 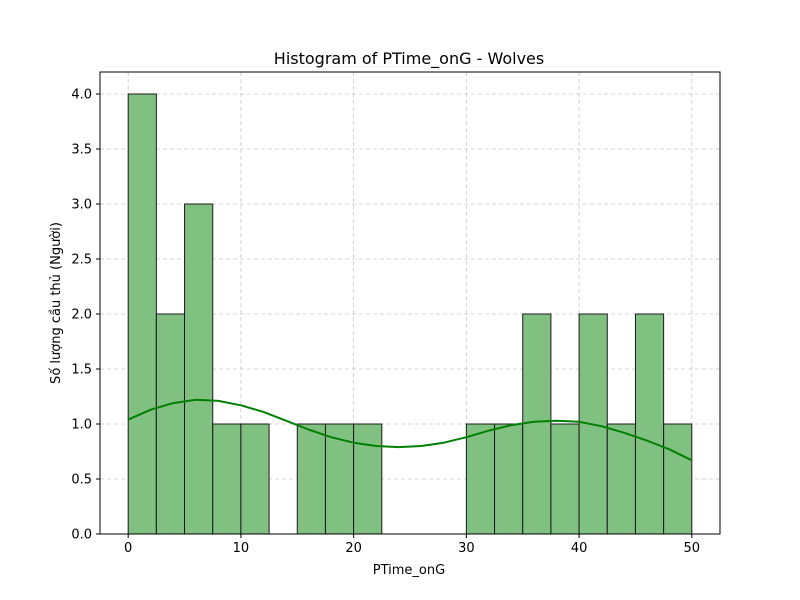 What do you see at coordinates (81, 480) in the screenshot?
I see `y-tick-label: 0.5` at bounding box center [81, 480].